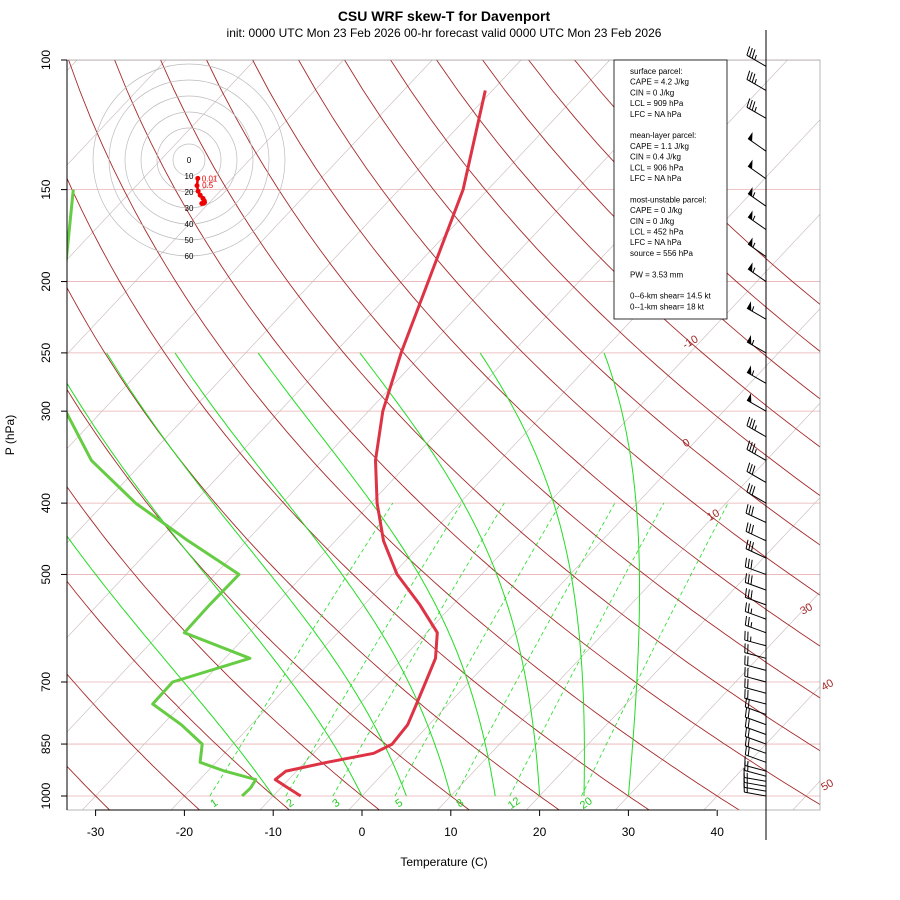 The height and width of the screenshot is (900, 900). What do you see at coordinates (189, 224) in the screenshot?
I see `hodograph-ring-label: 40` at bounding box center [189, 224].